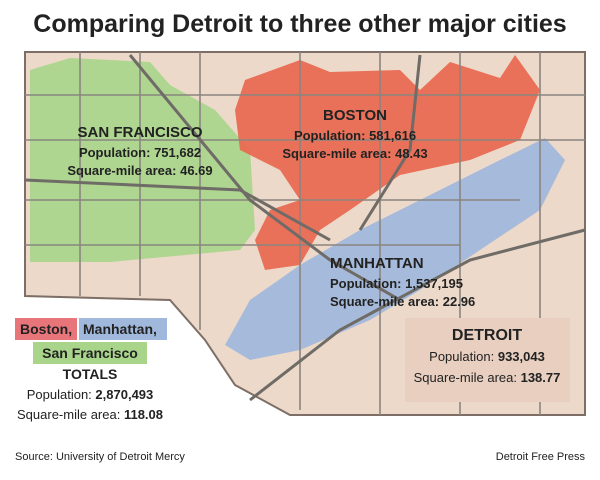  I want to click on value: 581,616, so click(392, 135).